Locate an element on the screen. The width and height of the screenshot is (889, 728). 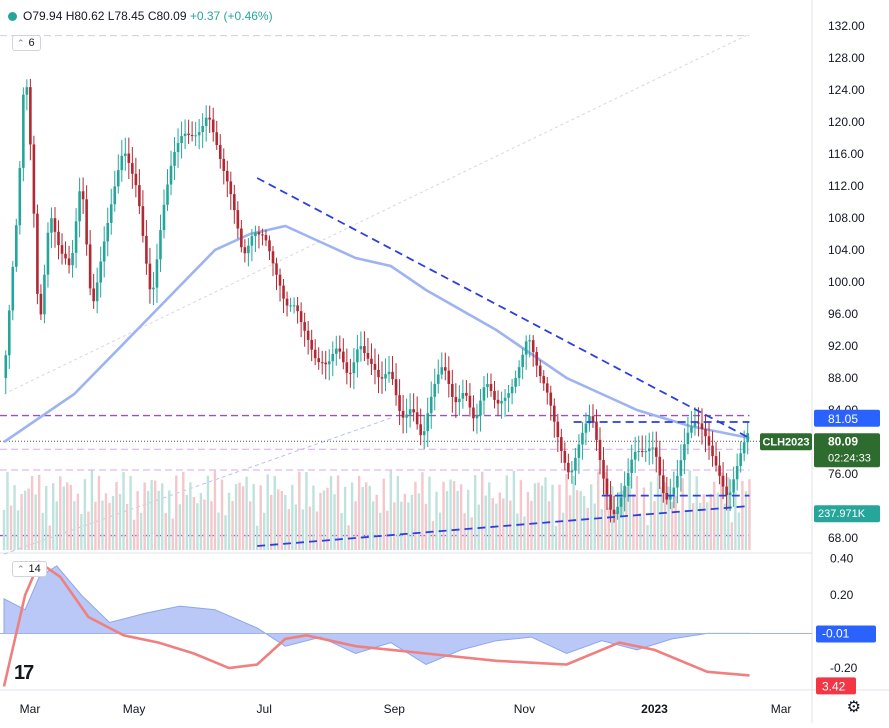
oscillator-area is located at coordinates (377, 615).